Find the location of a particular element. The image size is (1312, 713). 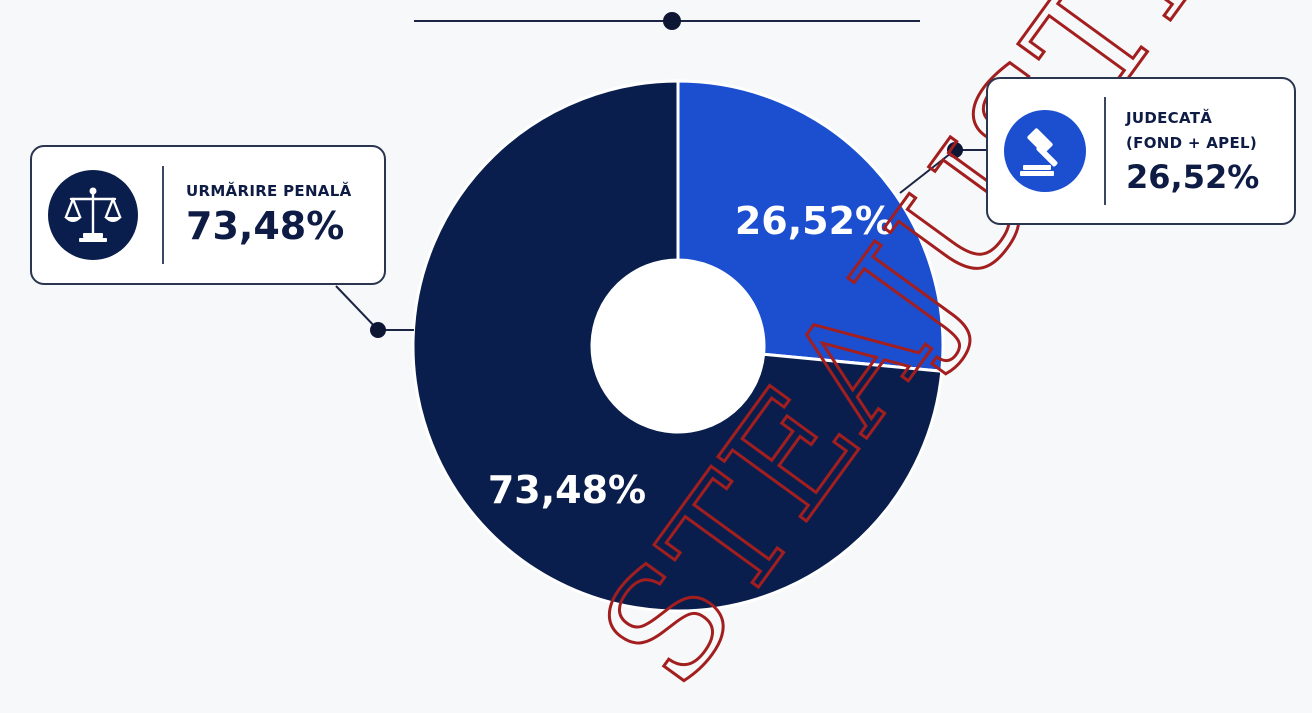

callout-title: URMĂRIRE PENALĂ is located at coordinates (269, 191).